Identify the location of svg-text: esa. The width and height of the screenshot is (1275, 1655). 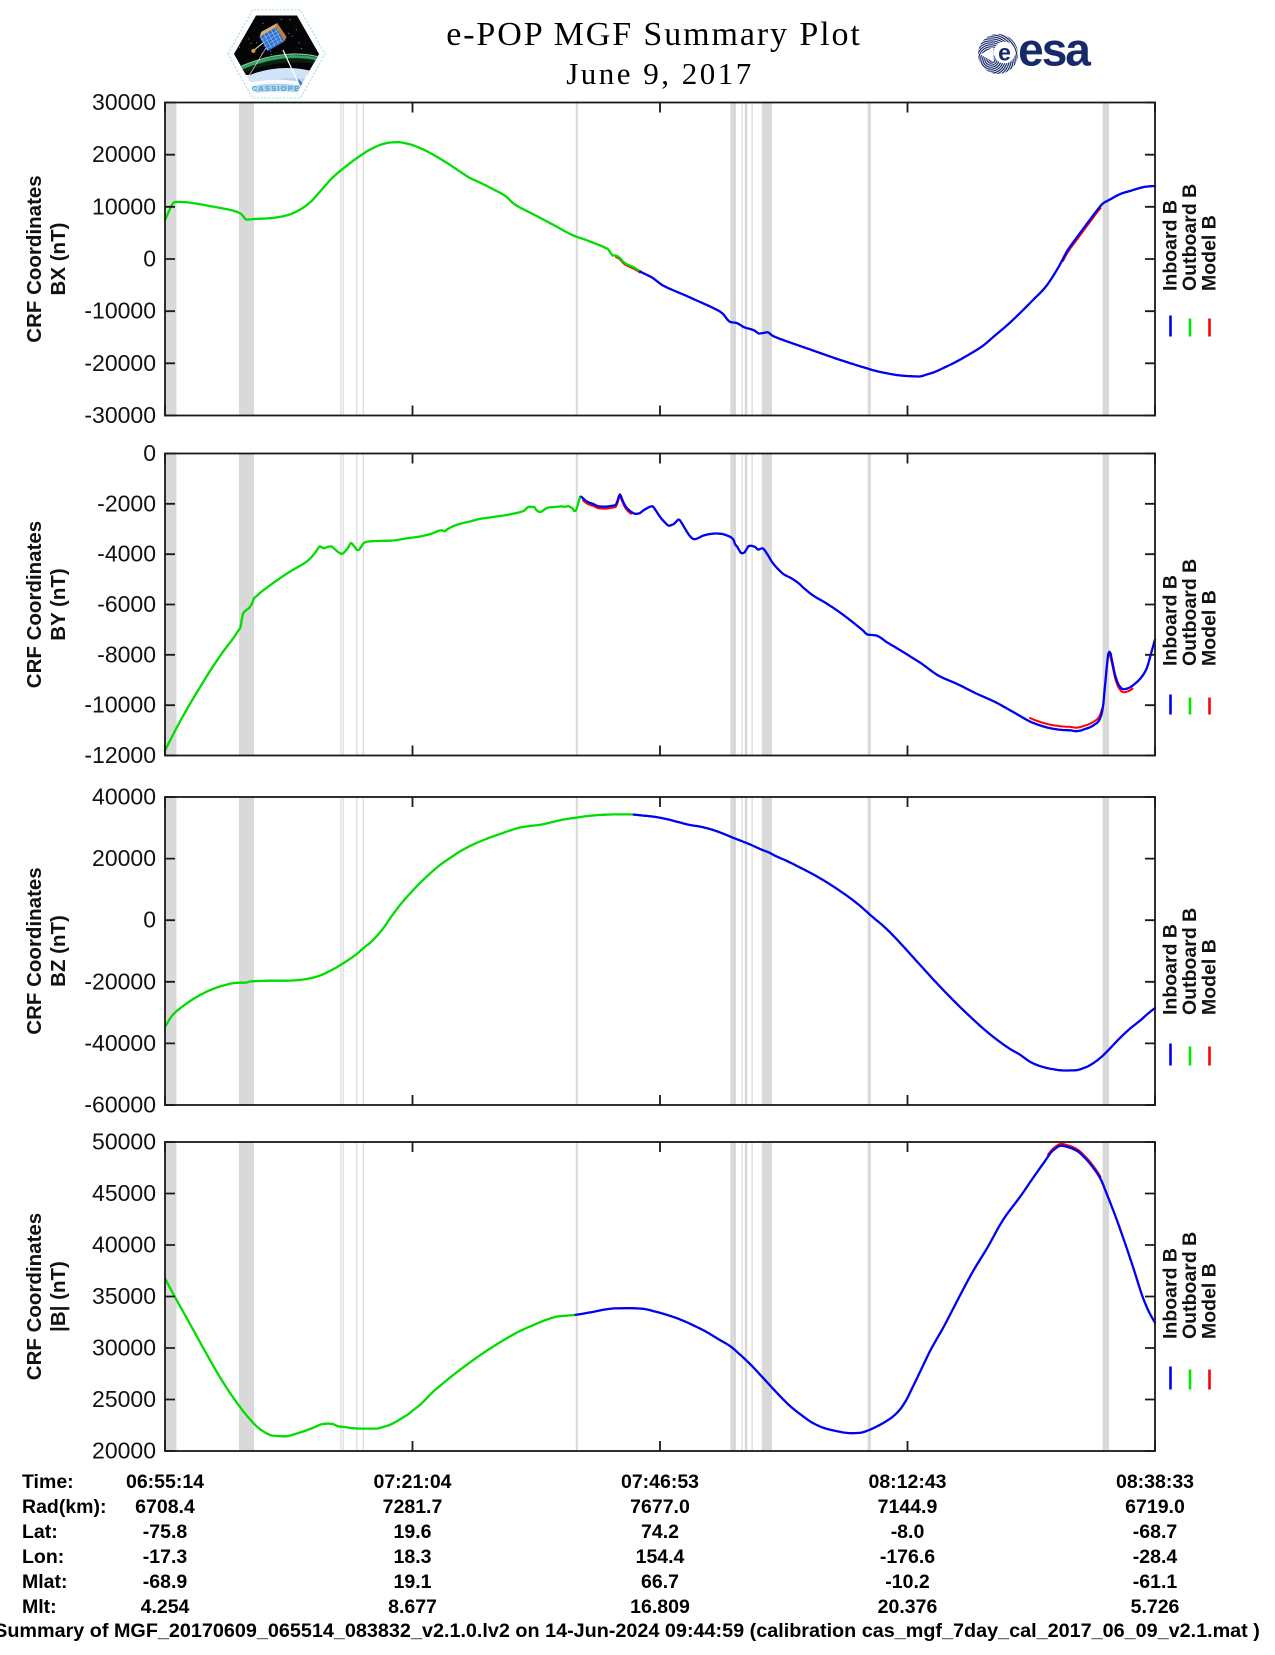
(1054, 50).